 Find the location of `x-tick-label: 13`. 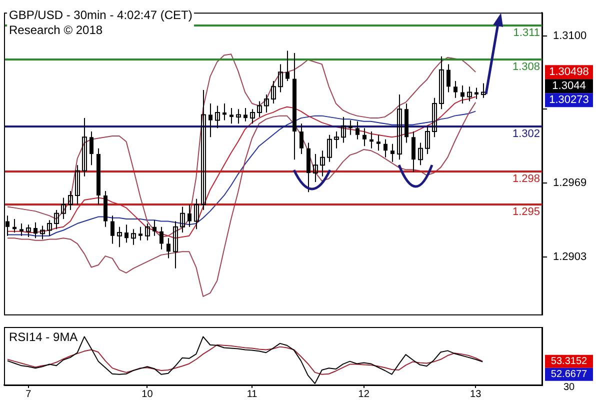

x-tick-label: 13 is located at coordinates (476, 394).